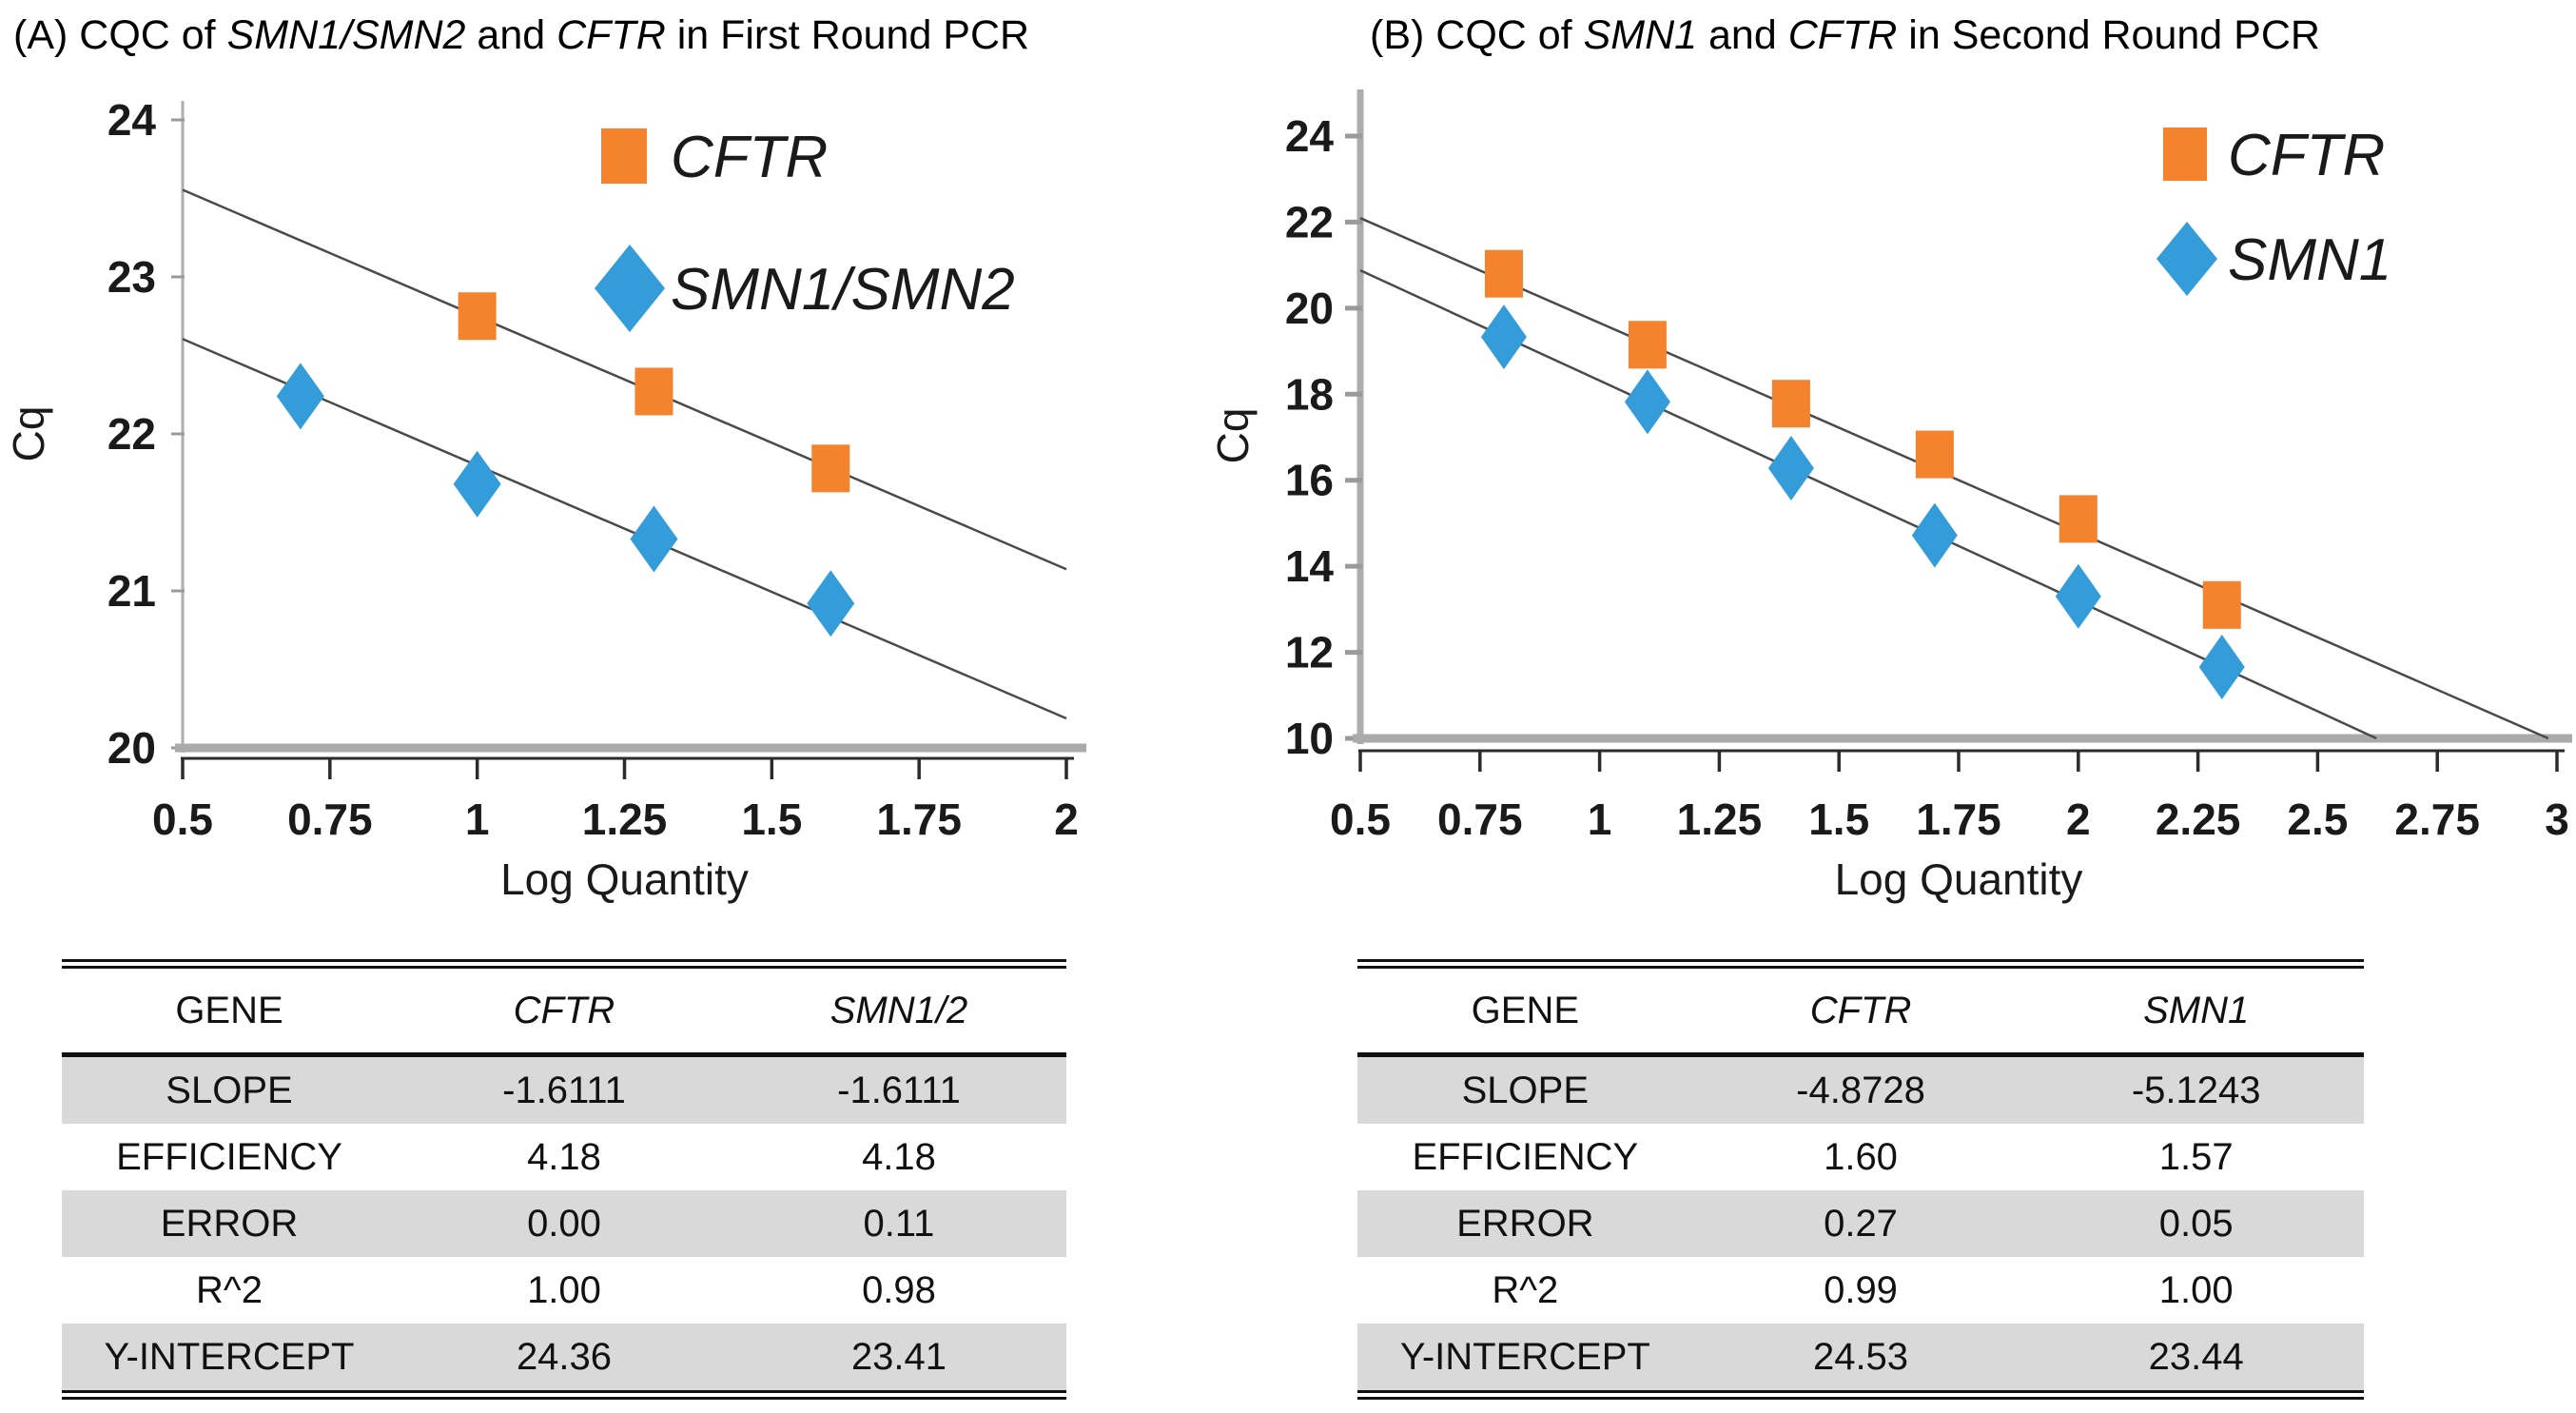 The image size is (2576, 1413). I want to click on table-row-efficiency: EFFICIENCY 4.18 4.18, so click(564, 1157).